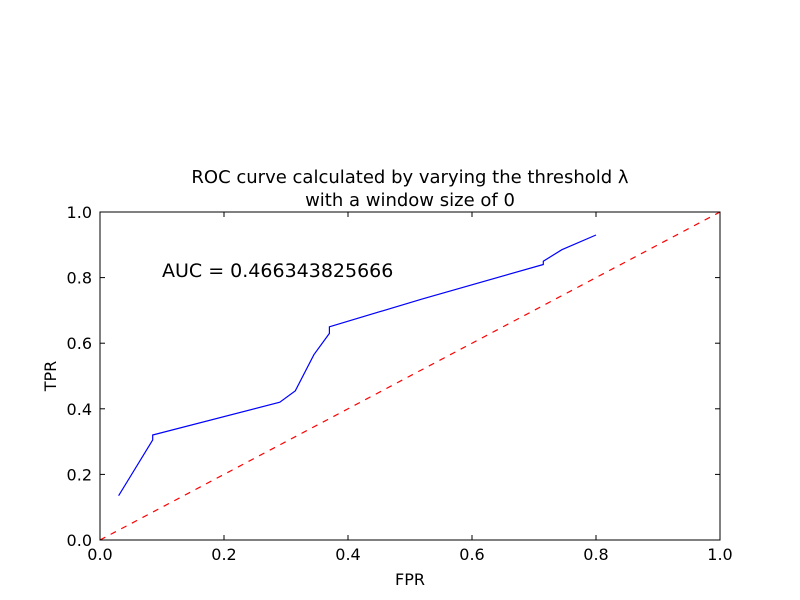 This screenshot has width=800, height=600. What do you see at coordinates (410, 200) in the screenshot?
I see `chart-title-line2: with a window size of 0` at bounding box center [410, 200].